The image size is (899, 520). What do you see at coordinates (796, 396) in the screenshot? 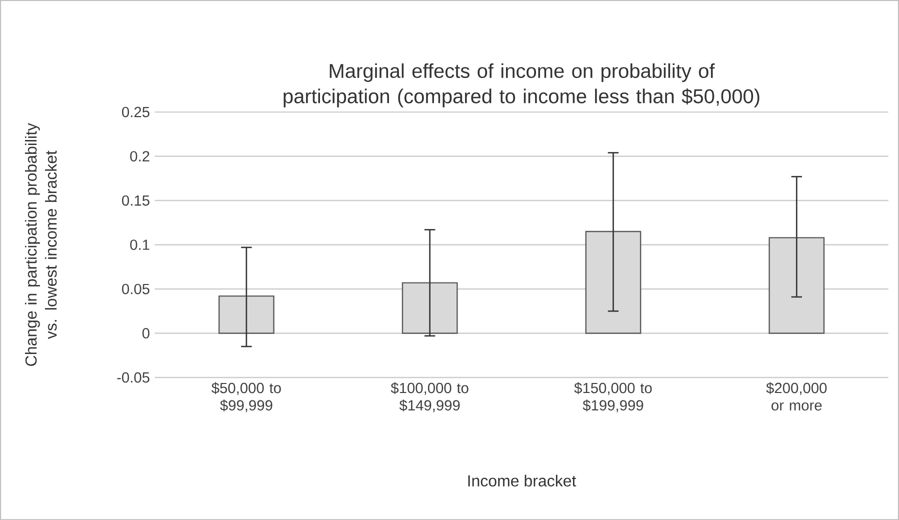
I see `x-tick-label: $200,000 or more` at bounding box center [796, 396].